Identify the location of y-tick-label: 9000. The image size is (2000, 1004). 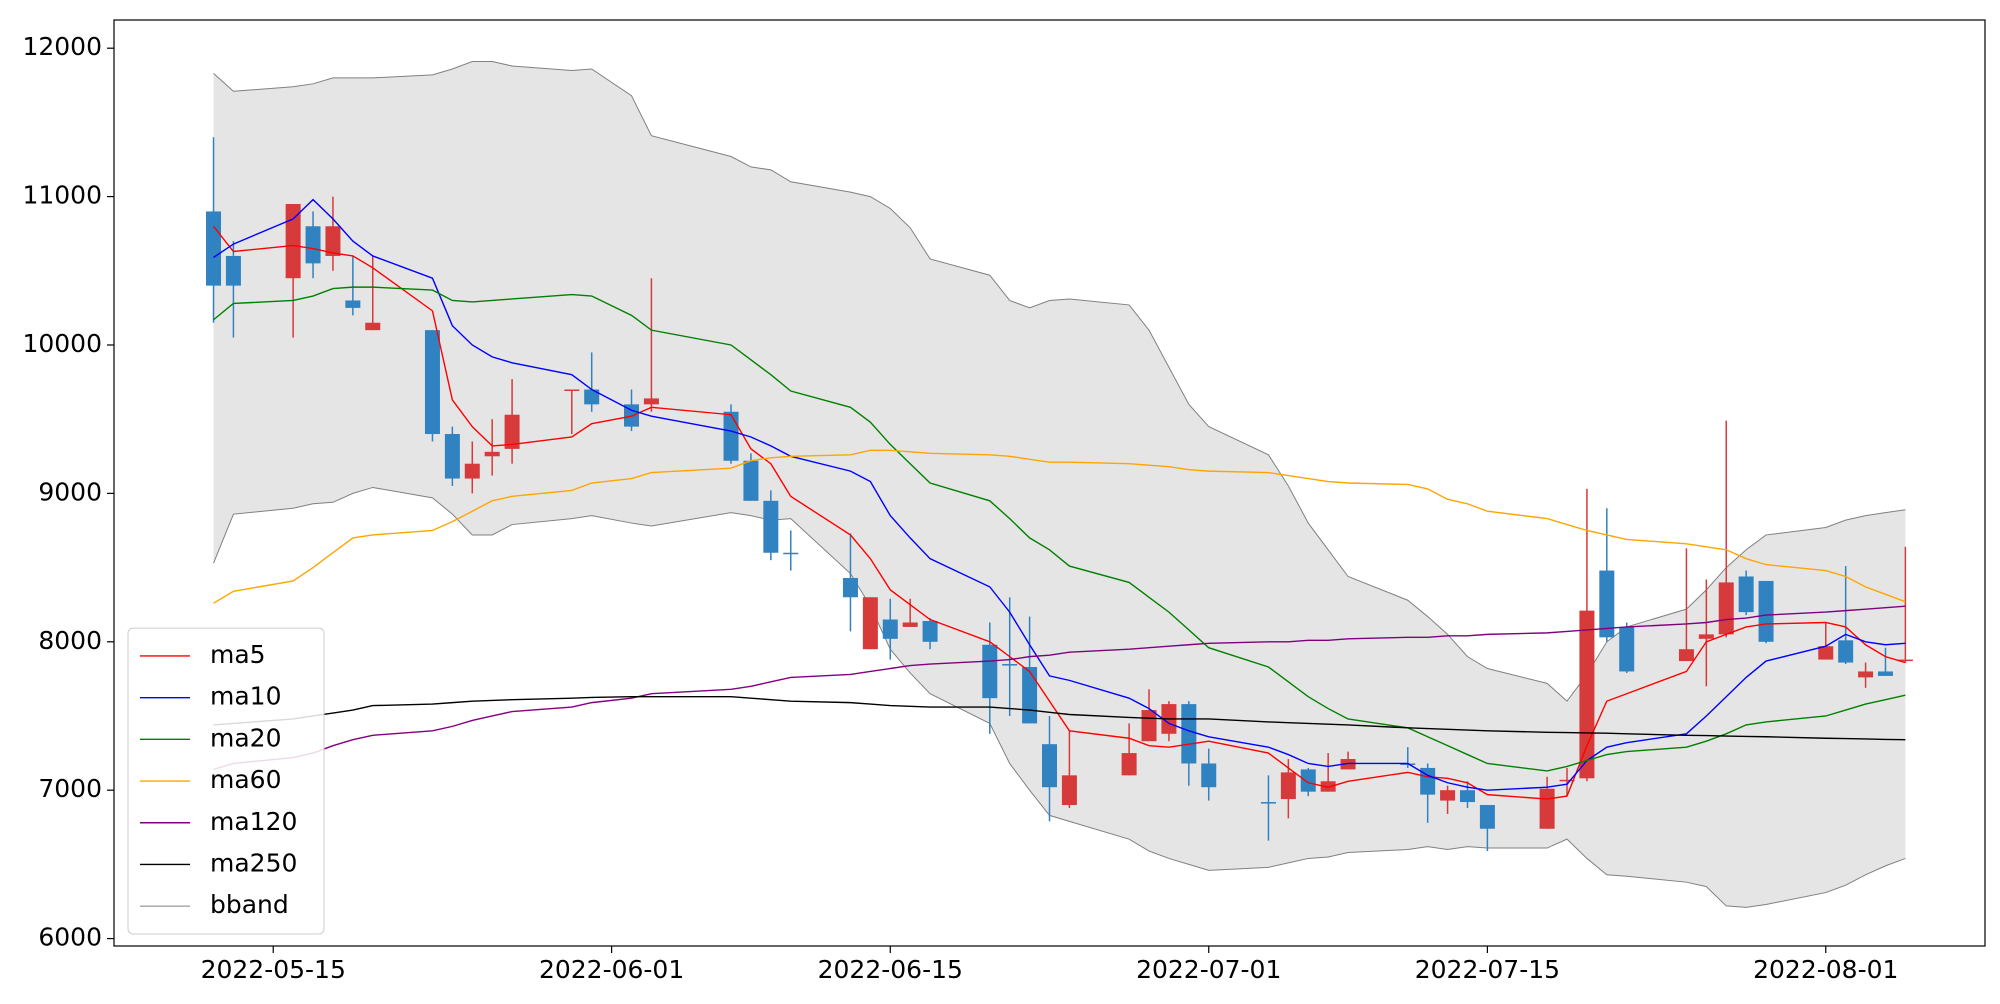
(70, 491).